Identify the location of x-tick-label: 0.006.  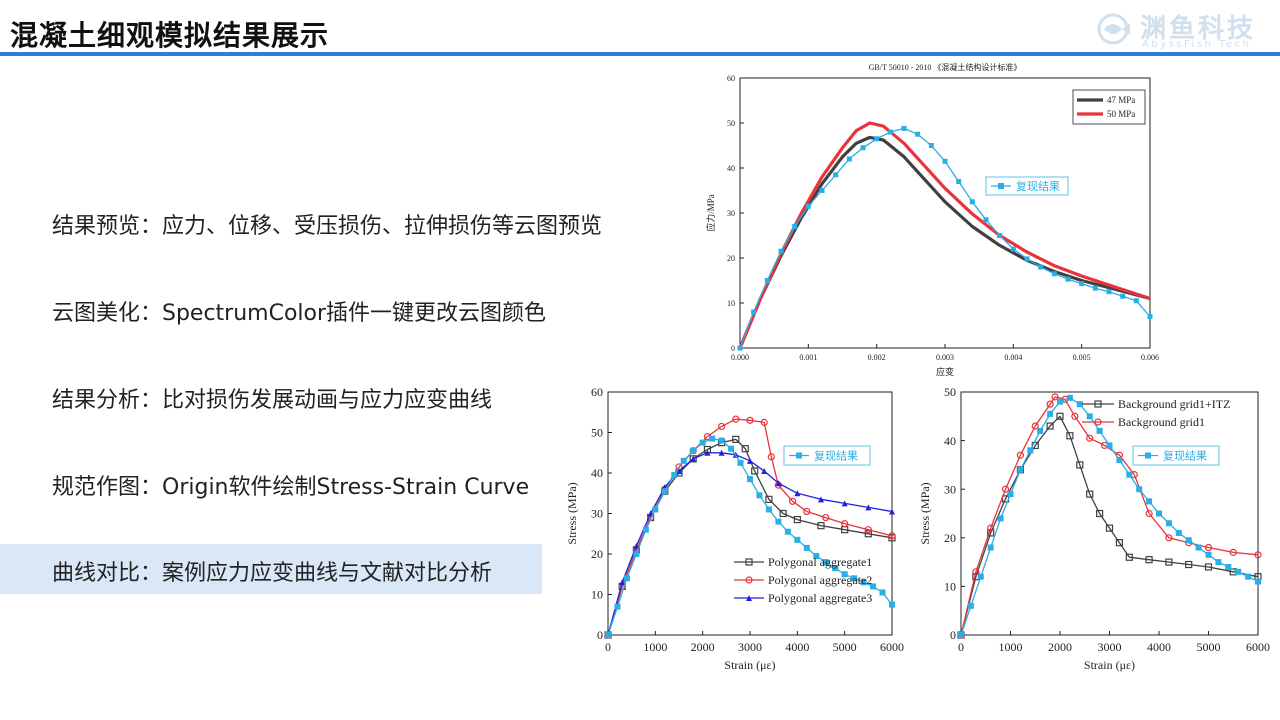
(1150, 357).